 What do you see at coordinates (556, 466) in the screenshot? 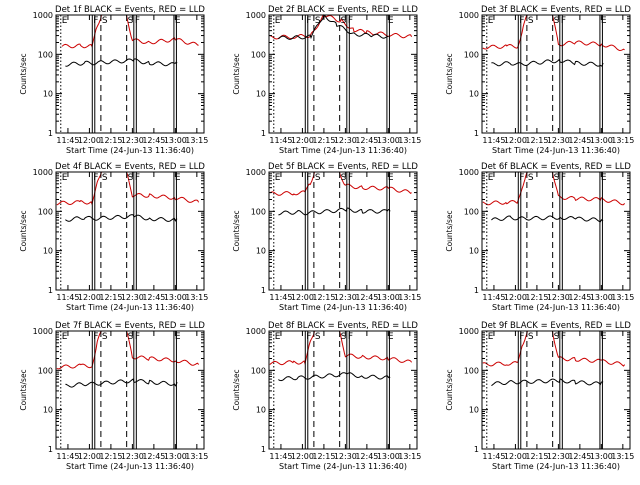
I see `x-axis-label: Start Time (24-Jun-13 11:36:40)` at bounding box center [556, 466].